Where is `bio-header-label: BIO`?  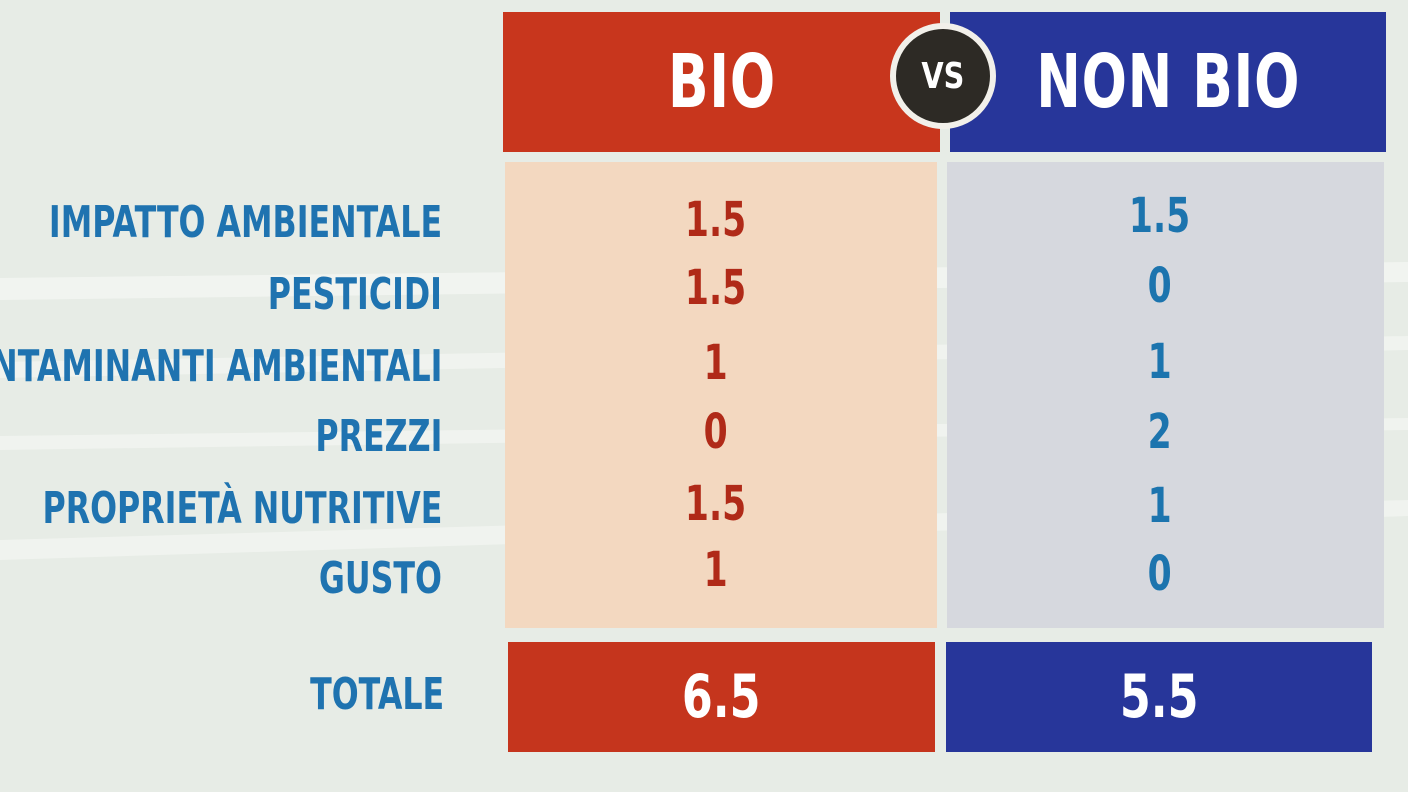 bio-header-label: BIO is located at coordinates (721, 82).